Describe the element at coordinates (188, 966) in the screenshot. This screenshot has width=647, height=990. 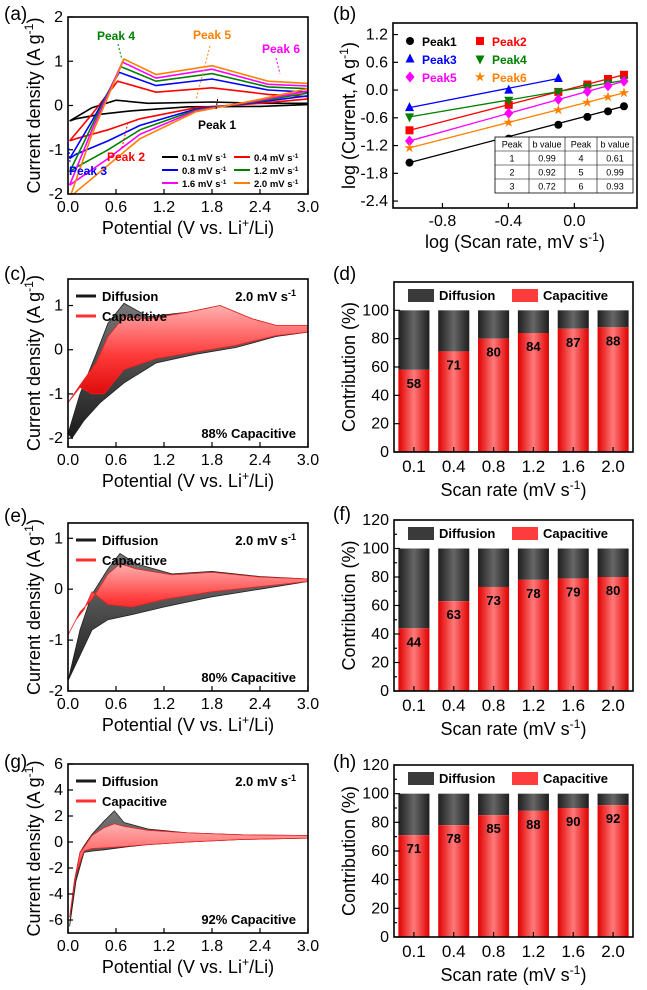
I see `panel-g-xlabel: Potential (V vs. Li+/Li)` at that location.